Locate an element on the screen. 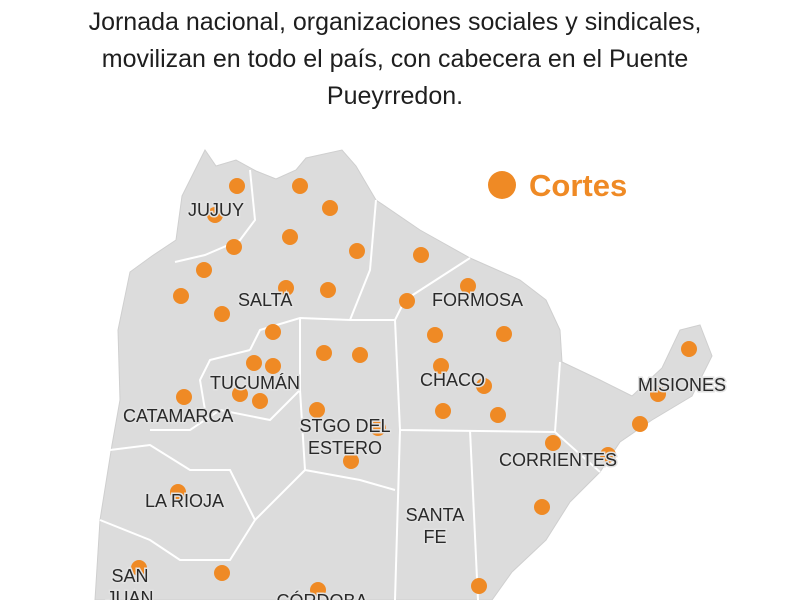 The height and width of the screenshot is (600, 790). province-label: TUCUMÁN is located at coordinates (255, 383).